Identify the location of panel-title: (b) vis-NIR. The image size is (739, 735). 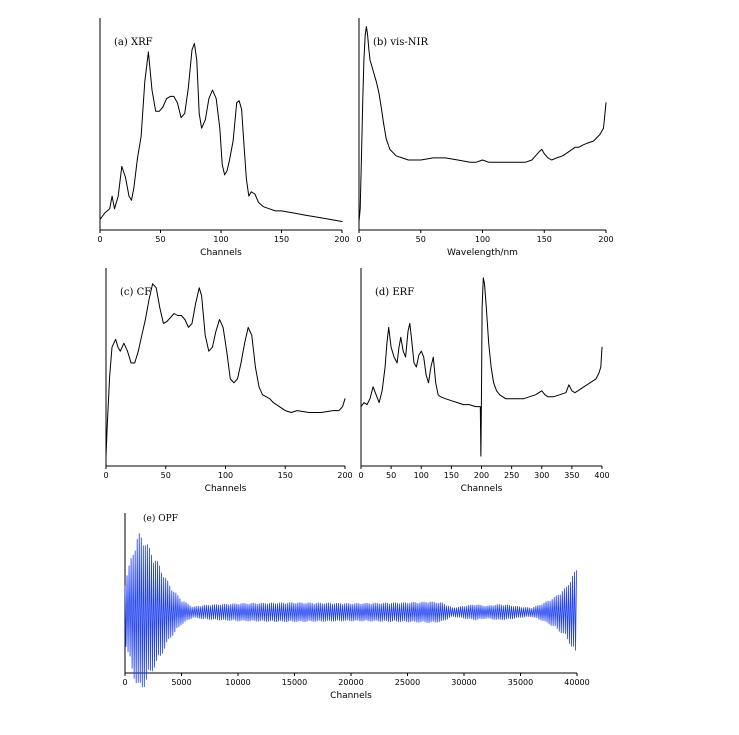
(400, 42).